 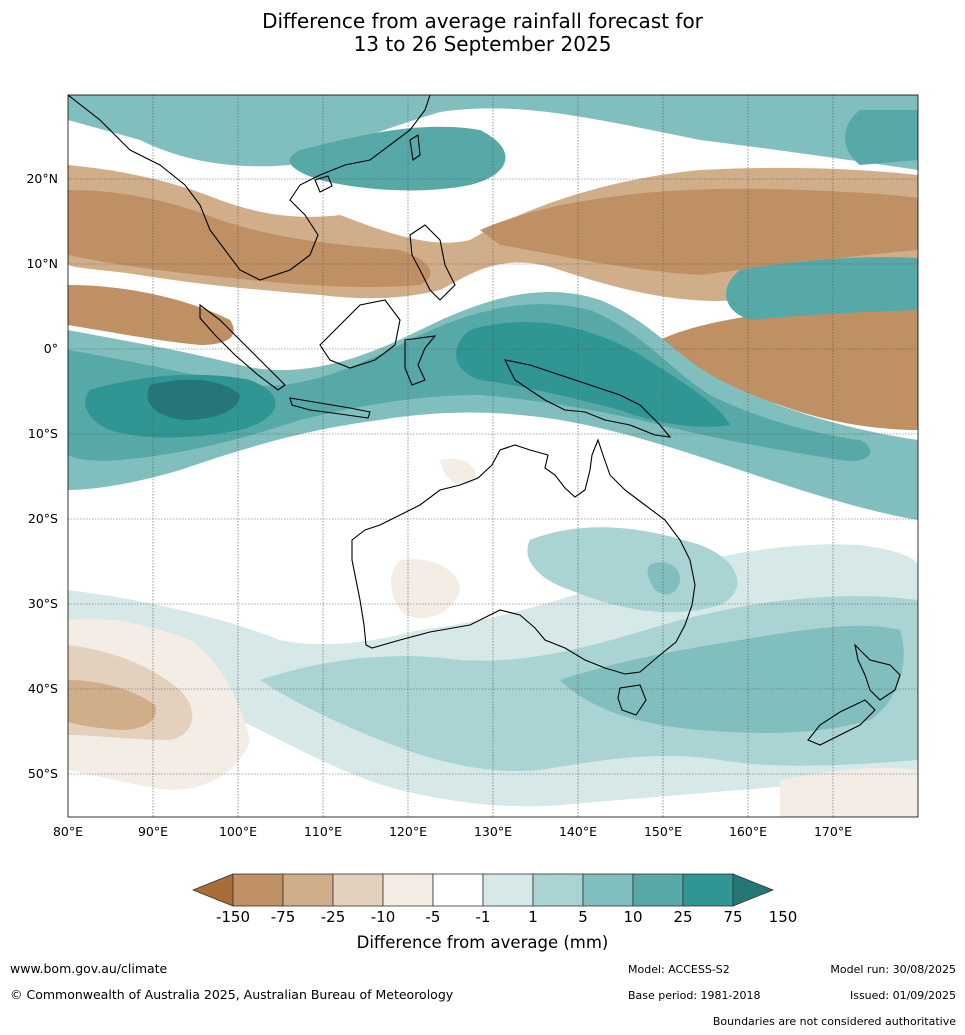 What do you see at coordinates (822, 288) in the screenshot?
I see `anomaly-wet-pacific` at bounding box center [822, 288].